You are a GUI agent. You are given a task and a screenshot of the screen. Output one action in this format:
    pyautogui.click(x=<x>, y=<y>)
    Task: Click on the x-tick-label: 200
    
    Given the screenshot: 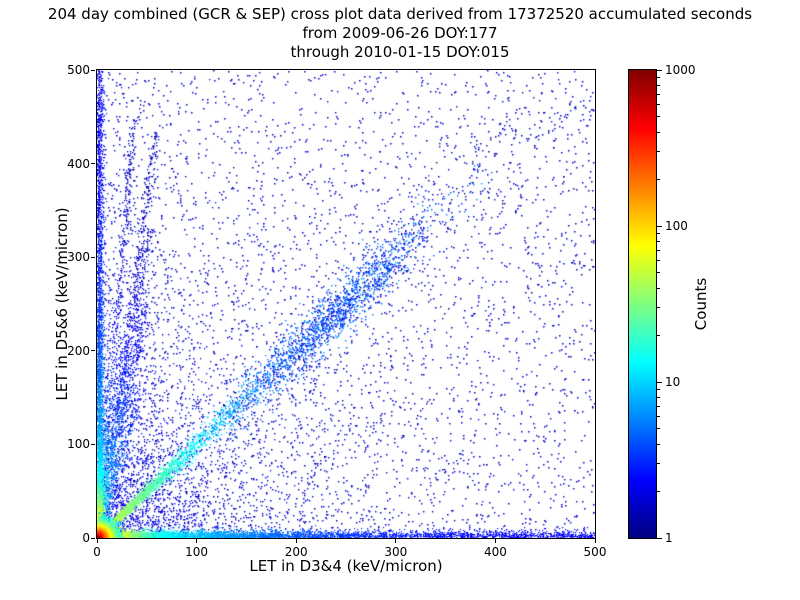 What is the action you would take?
    pyautogui.click(x=296, y=552)
    